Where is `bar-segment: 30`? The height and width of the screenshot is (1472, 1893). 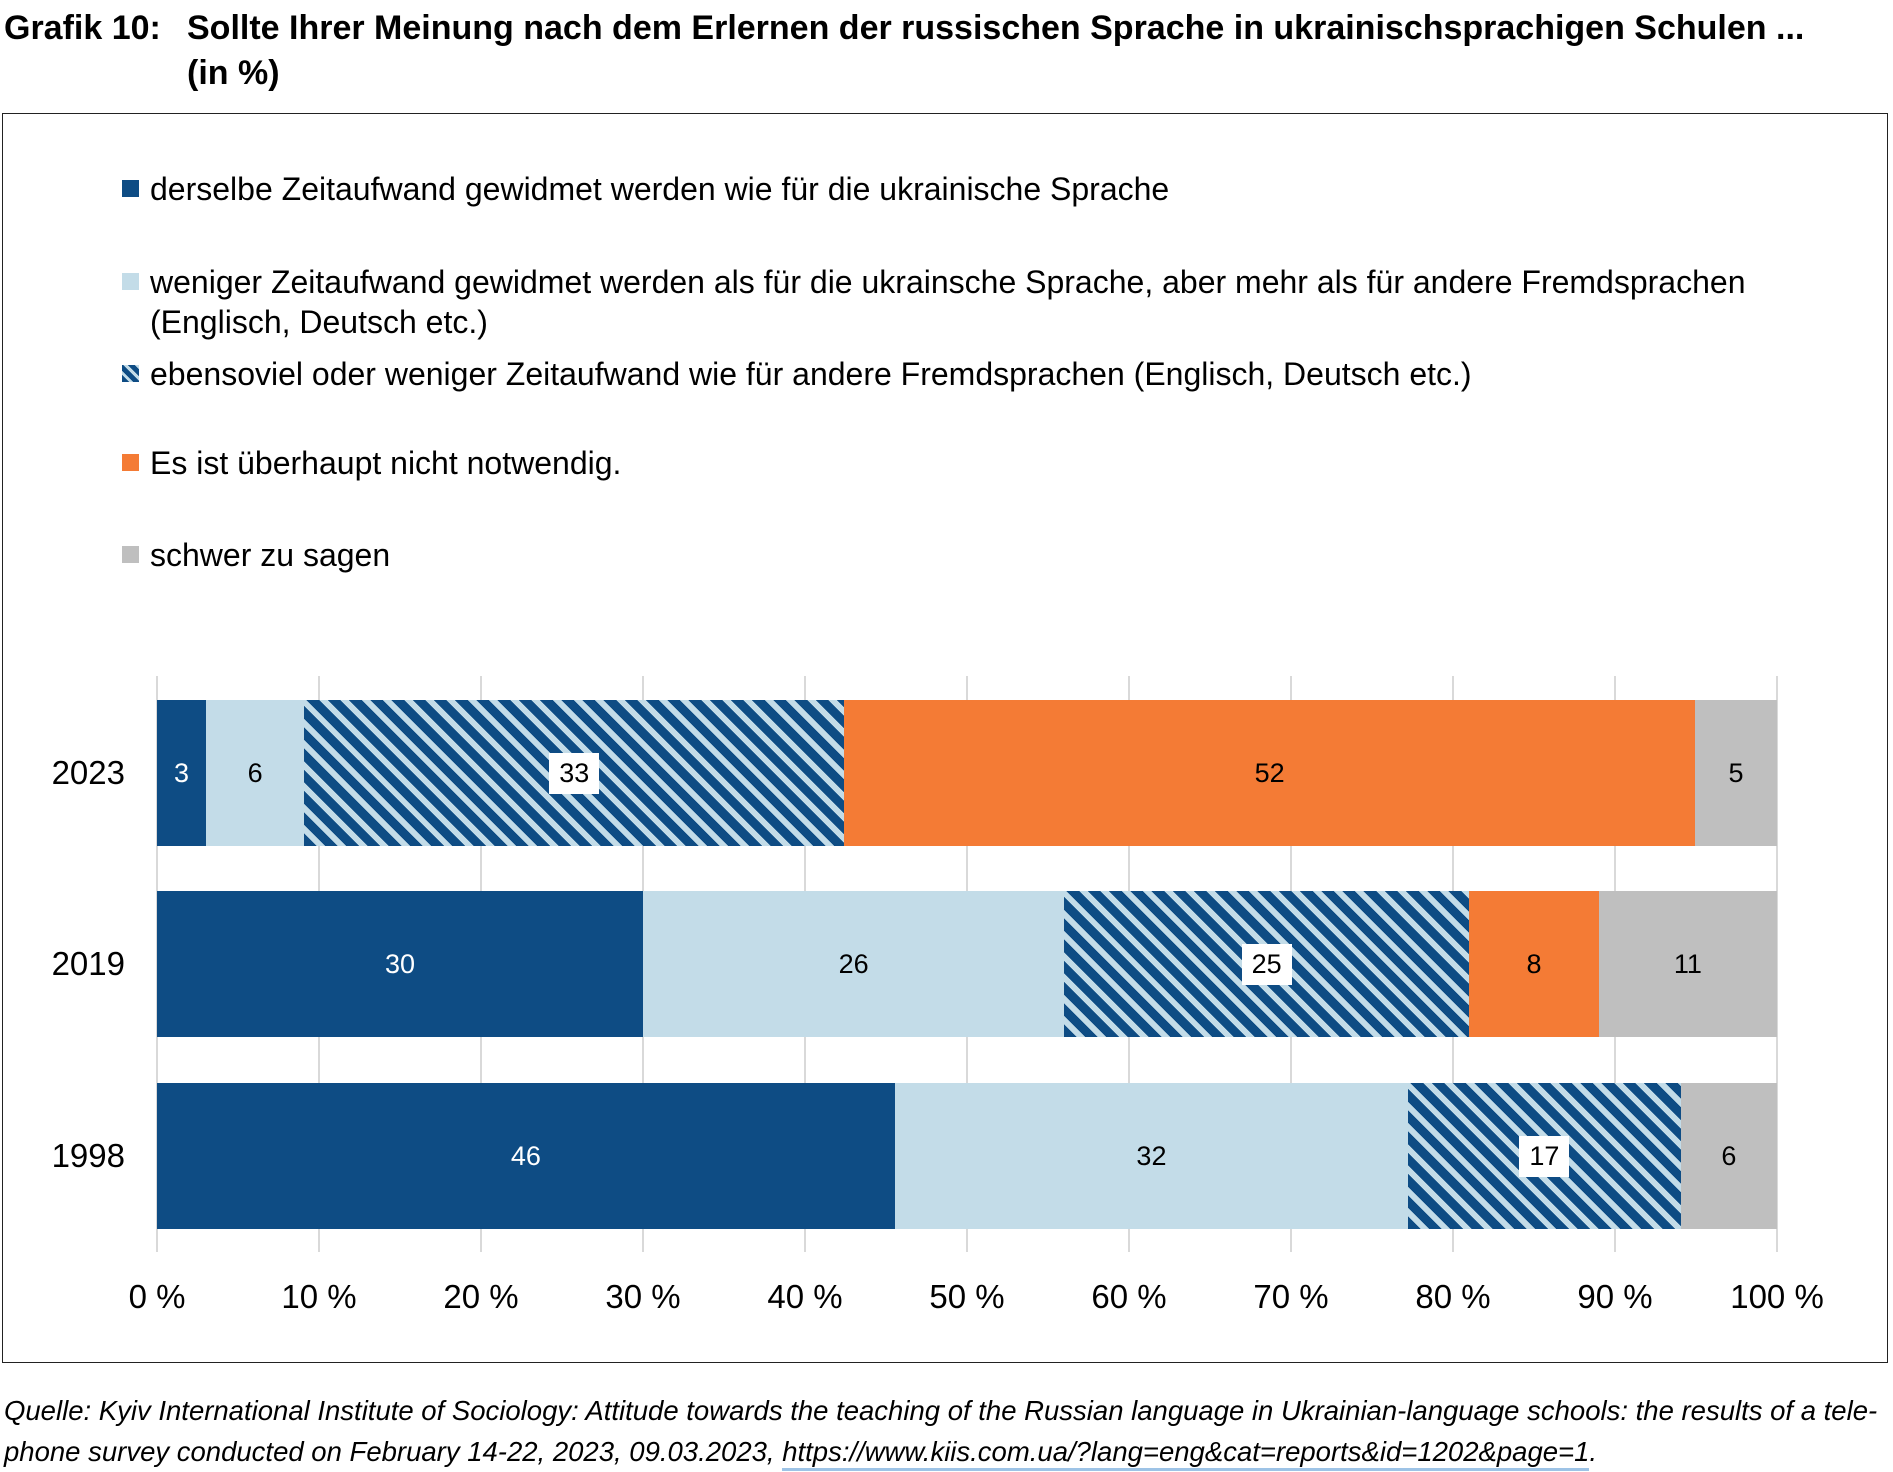 bar-segment: 30 is located at coordinates (400, 964).